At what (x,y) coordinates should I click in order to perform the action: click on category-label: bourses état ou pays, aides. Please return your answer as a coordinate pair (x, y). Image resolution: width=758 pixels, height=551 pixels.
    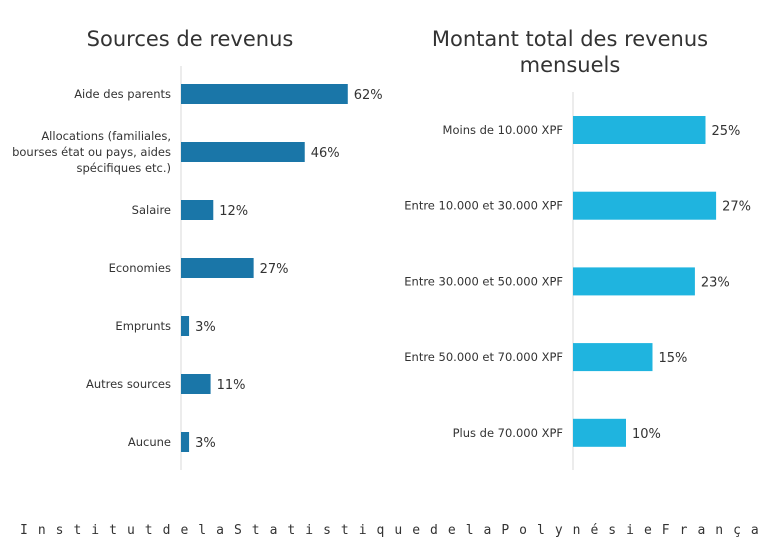
    Looking at the image, I should click on (91, 152).